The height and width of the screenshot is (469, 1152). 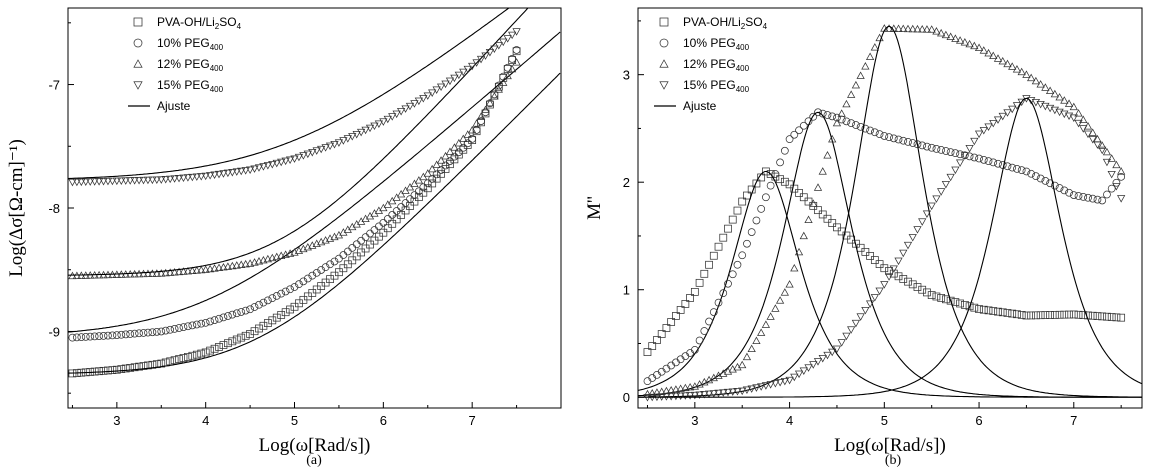 I want to click on x-axis-label: Log(ω[Rad/s]), so click(x=315, y=445).